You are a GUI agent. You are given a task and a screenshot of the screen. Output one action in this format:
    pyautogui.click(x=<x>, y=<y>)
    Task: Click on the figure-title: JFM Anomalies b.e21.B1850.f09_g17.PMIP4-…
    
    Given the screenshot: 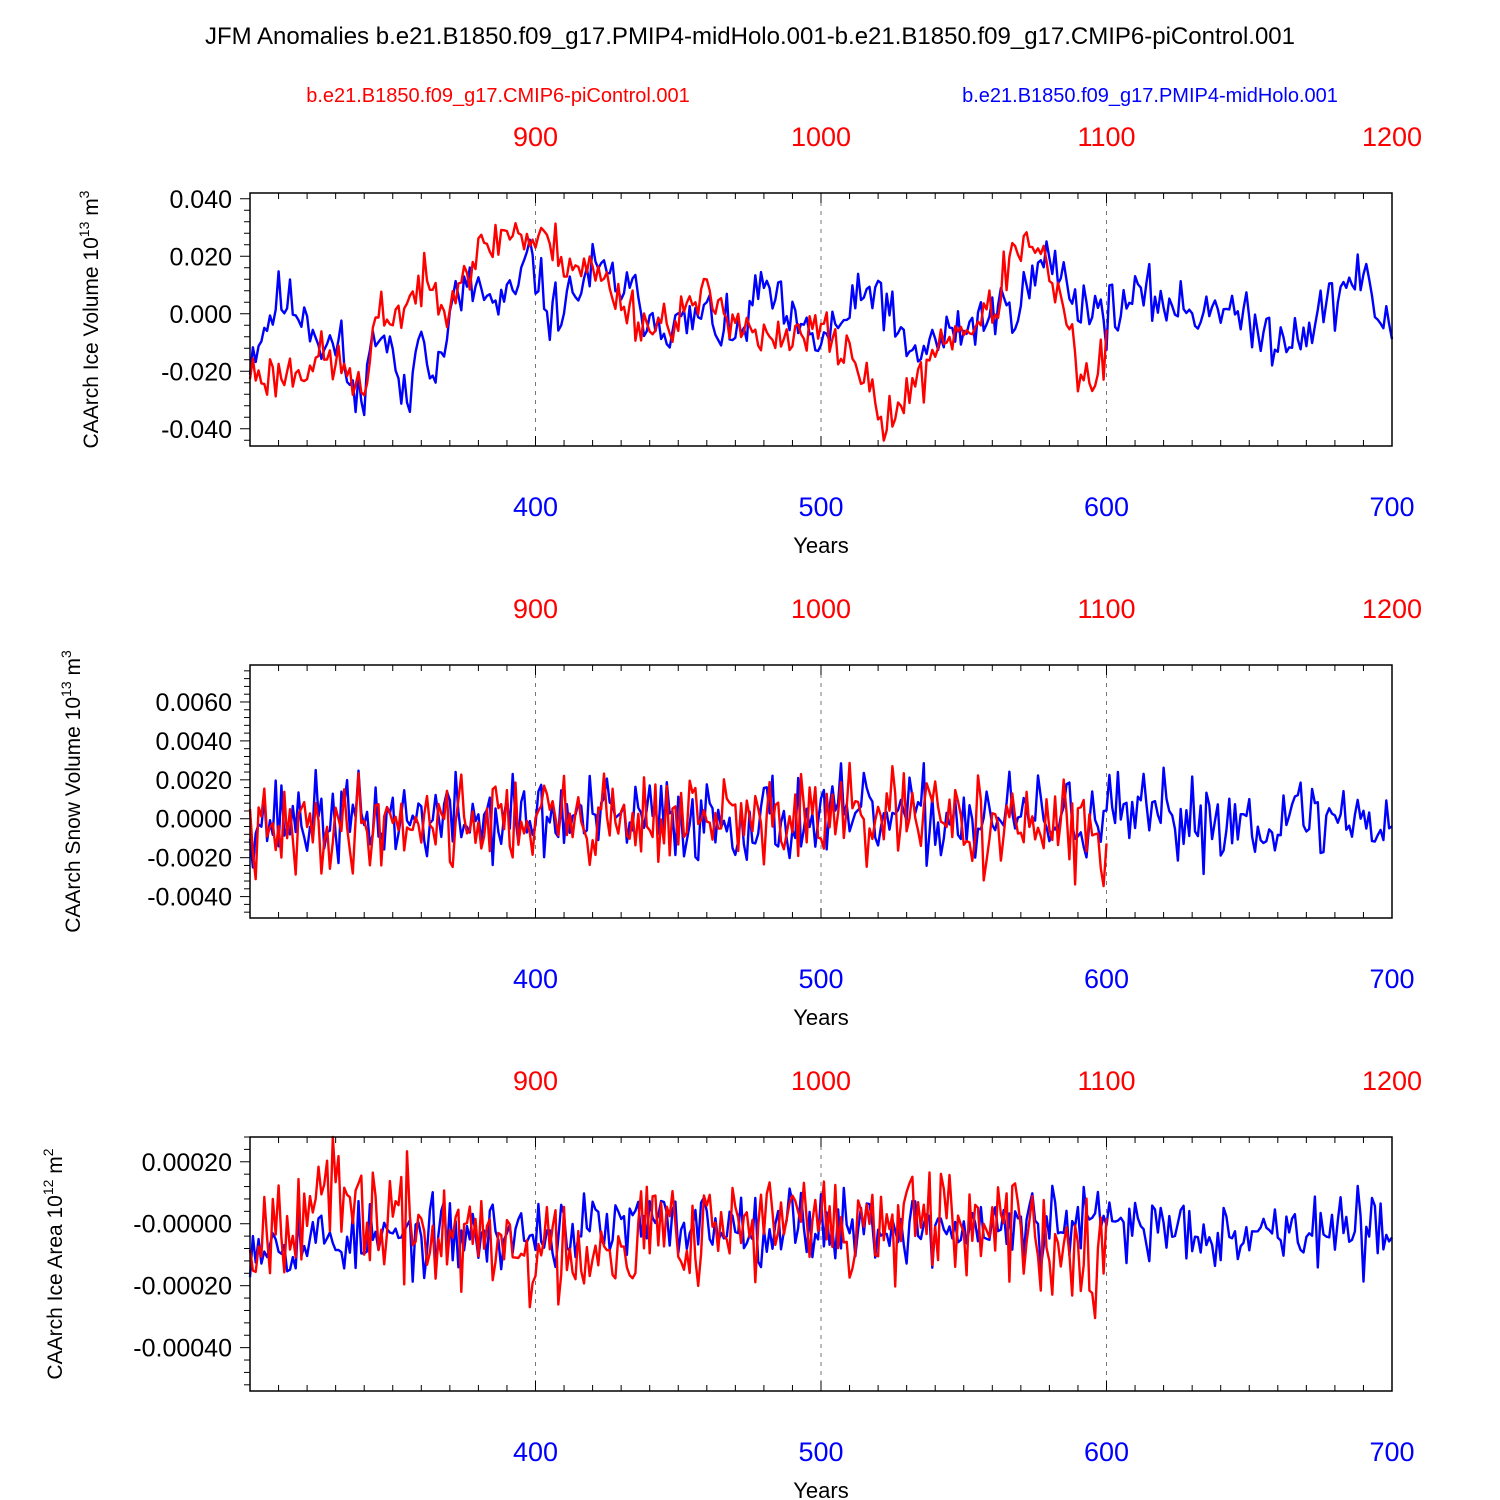 What is the action you would take?
    pyautogui.click(x=750, y=36)
    